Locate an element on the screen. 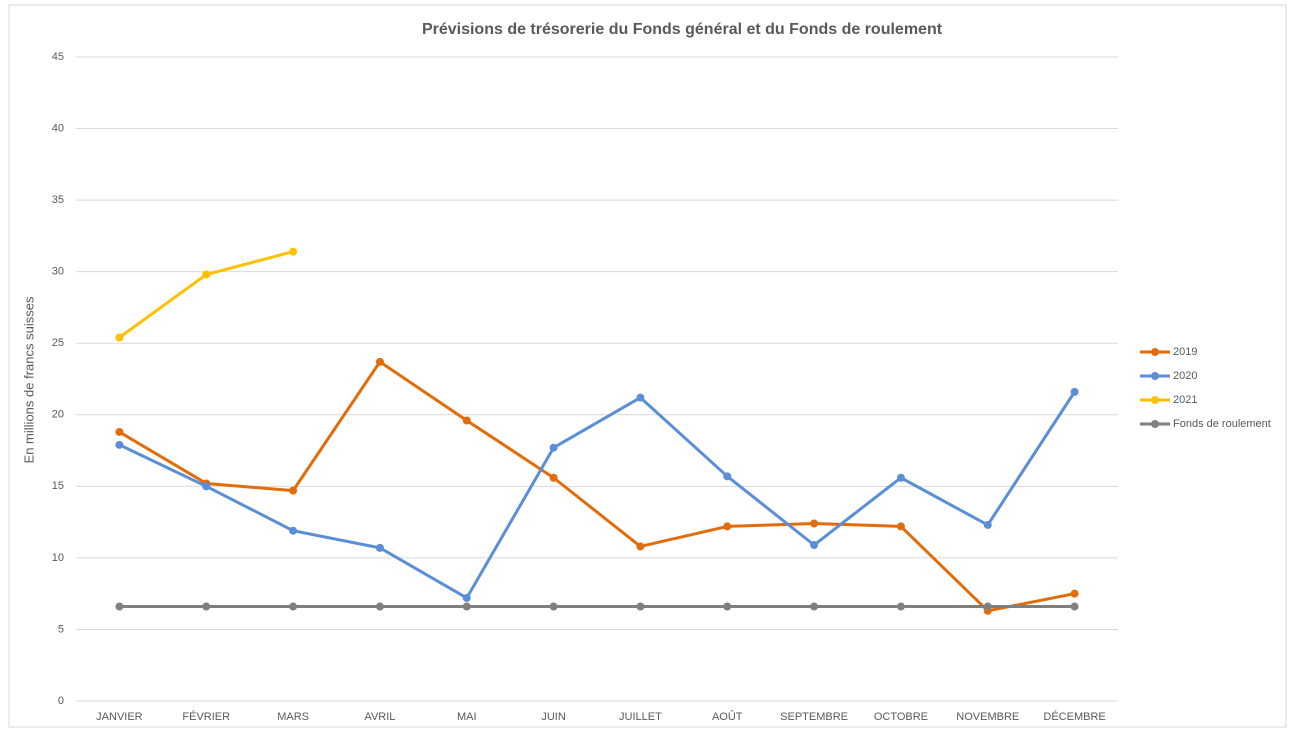  legend-label: 2020 is located at coordinates (1185, 376).